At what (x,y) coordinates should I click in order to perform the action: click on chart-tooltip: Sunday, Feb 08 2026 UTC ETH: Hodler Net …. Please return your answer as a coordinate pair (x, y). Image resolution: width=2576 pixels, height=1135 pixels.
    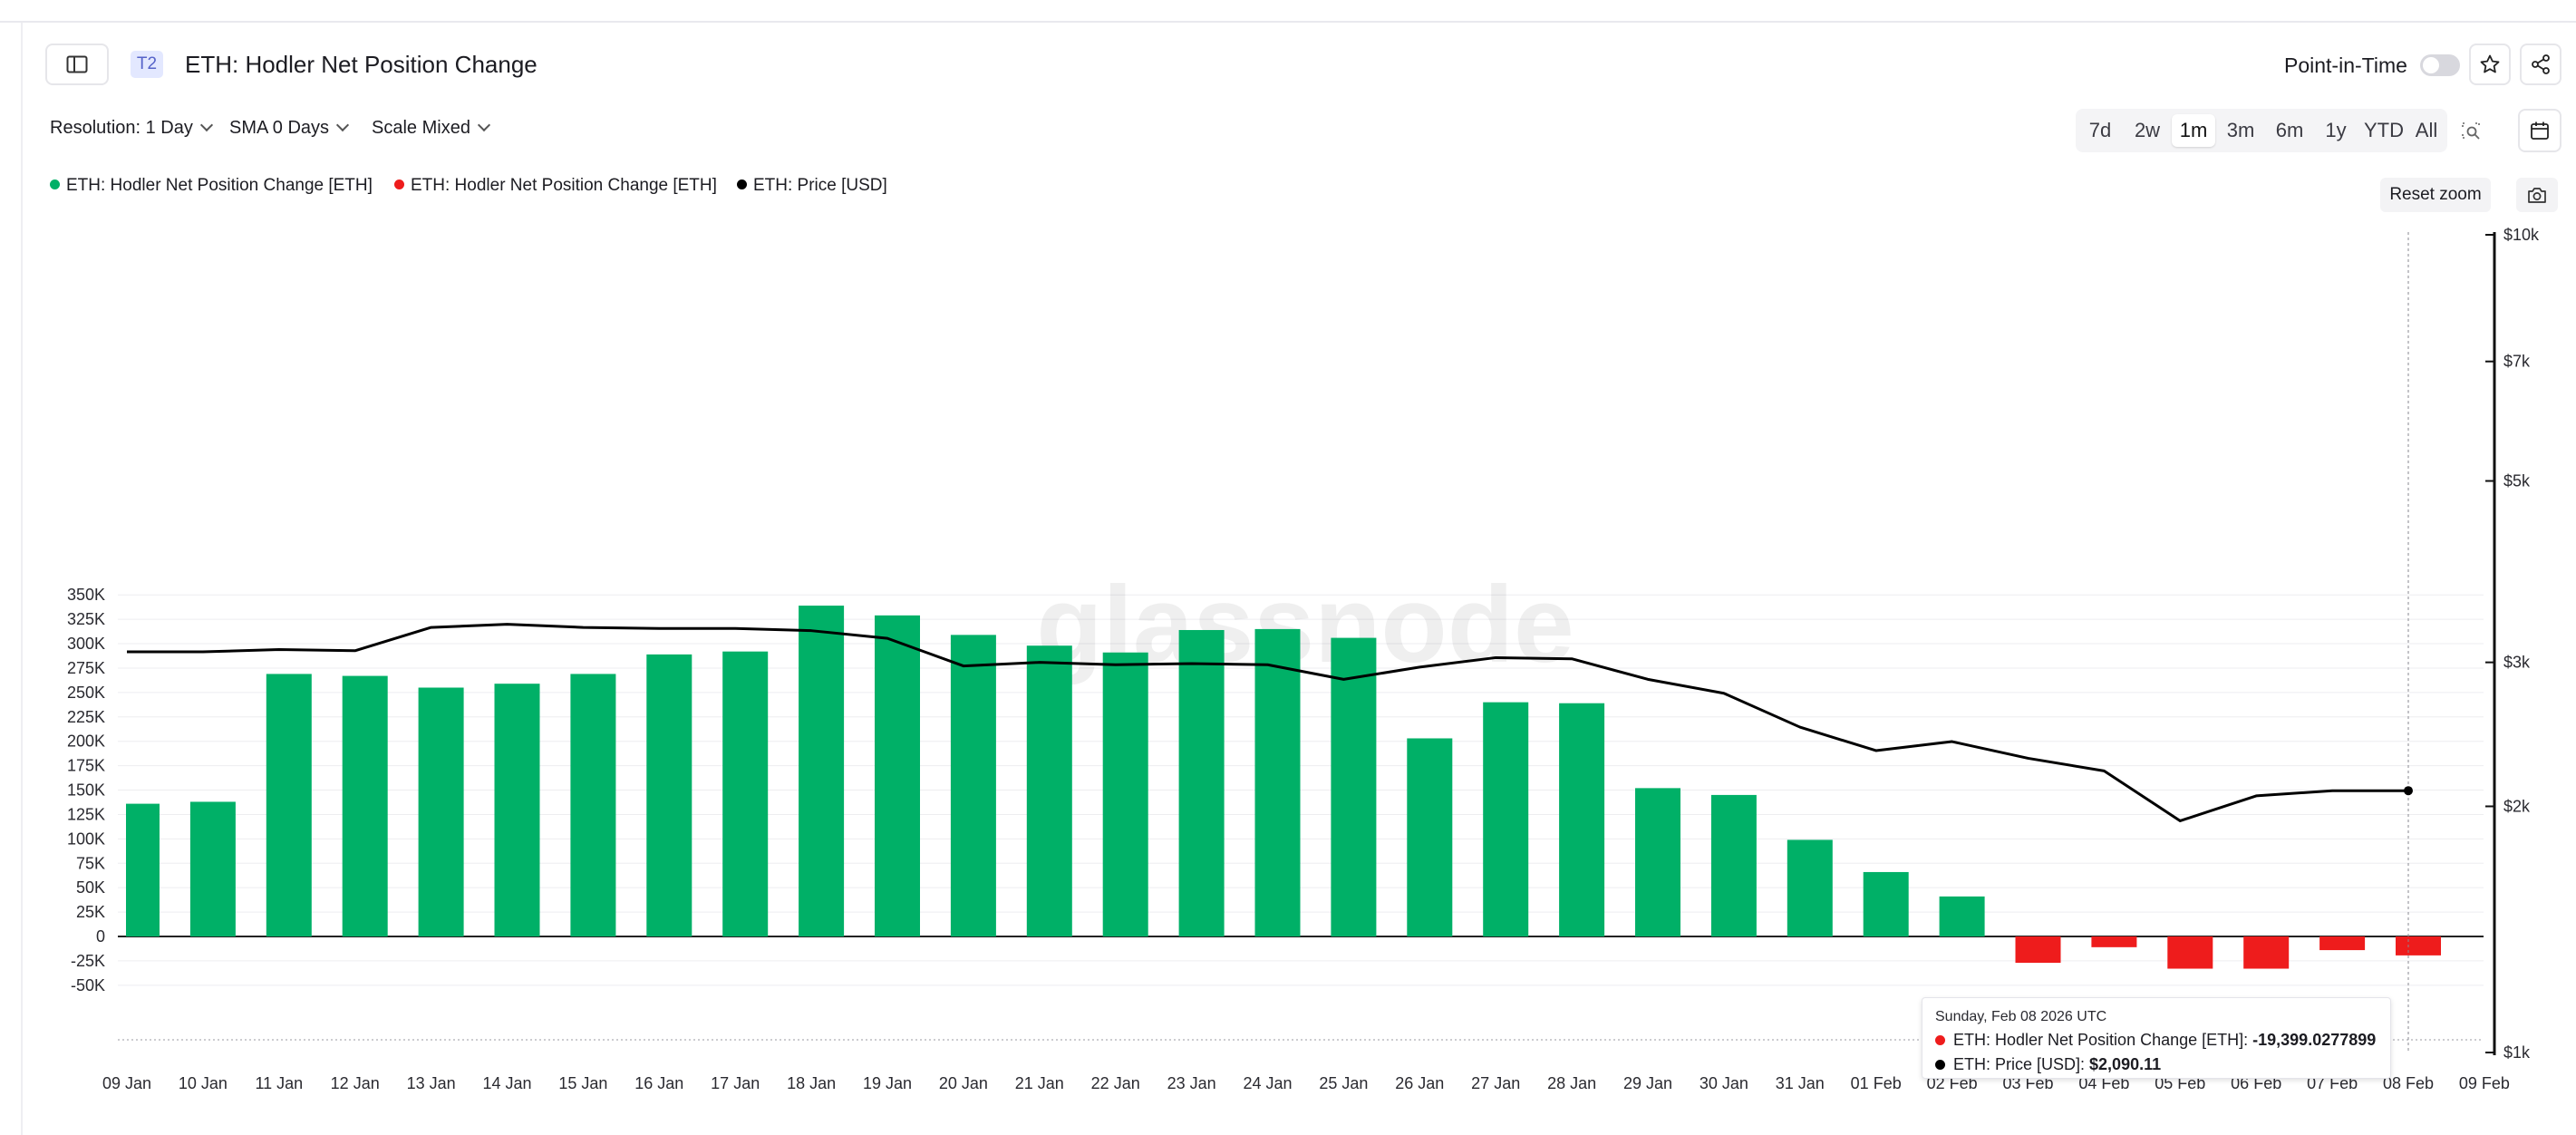
    Looking at the image, I should click on (2156, 1038).